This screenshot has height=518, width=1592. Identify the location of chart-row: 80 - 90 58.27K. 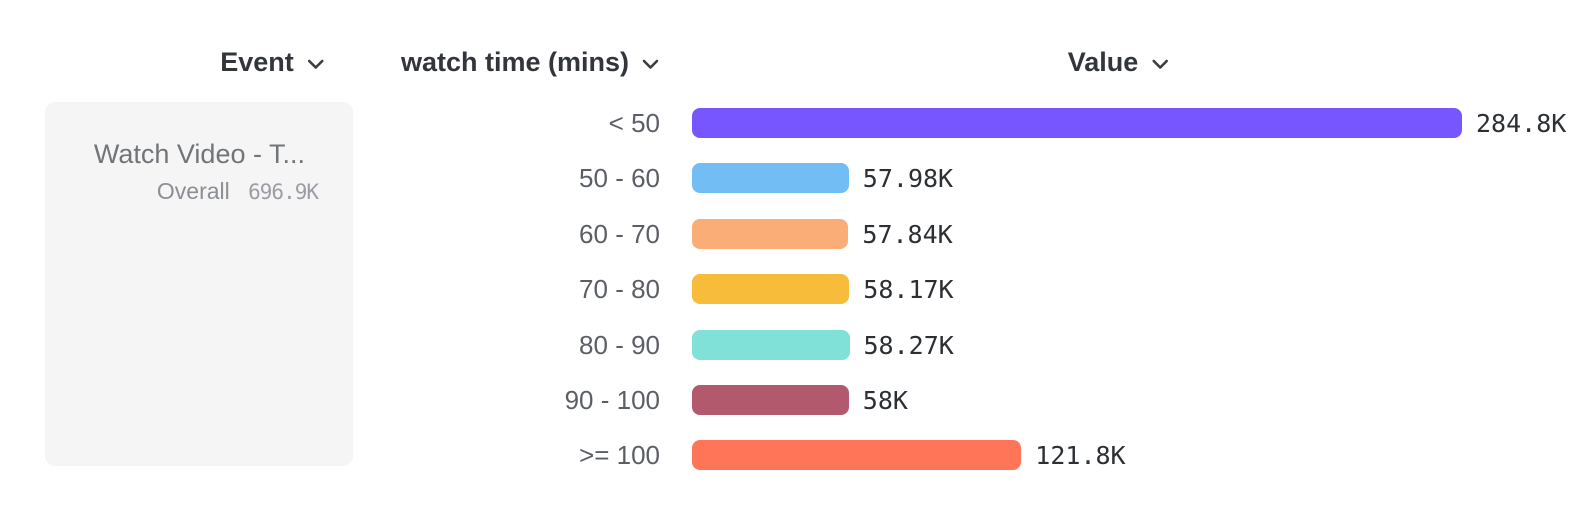
(796, 344).